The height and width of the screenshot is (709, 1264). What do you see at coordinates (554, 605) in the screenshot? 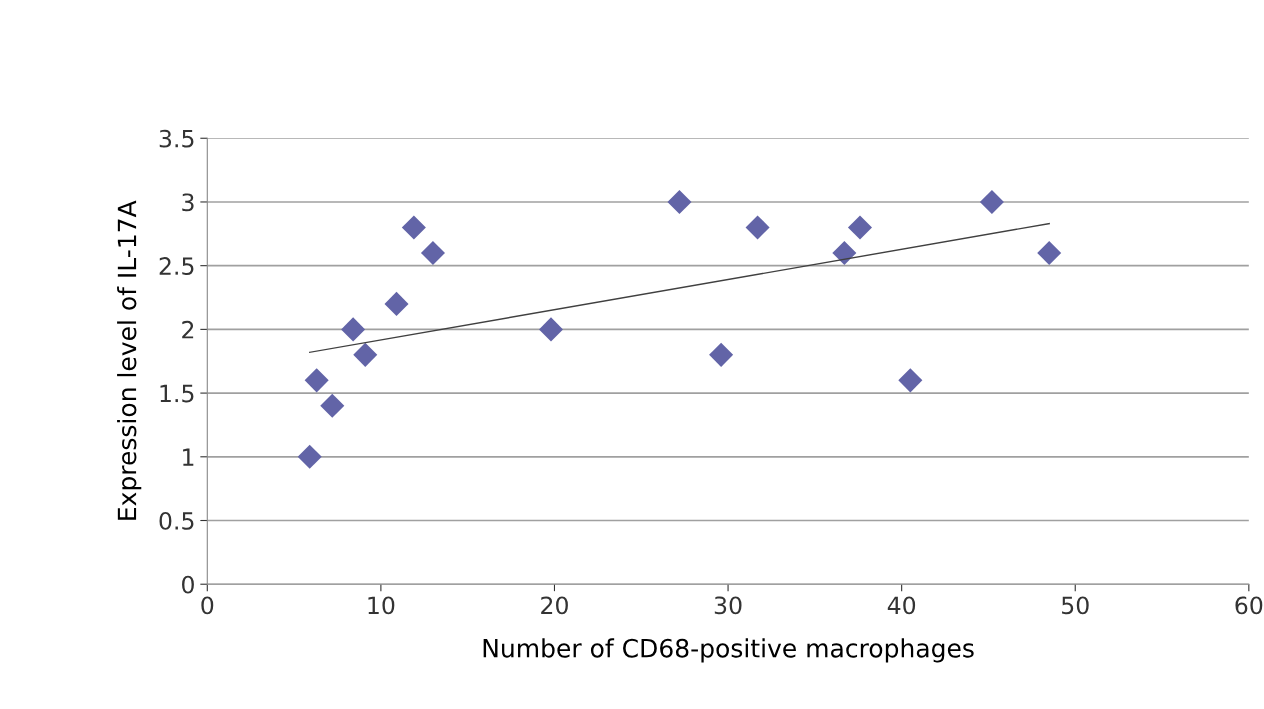
I see `x-tick-label: 20` at bounding box center [554, 605].